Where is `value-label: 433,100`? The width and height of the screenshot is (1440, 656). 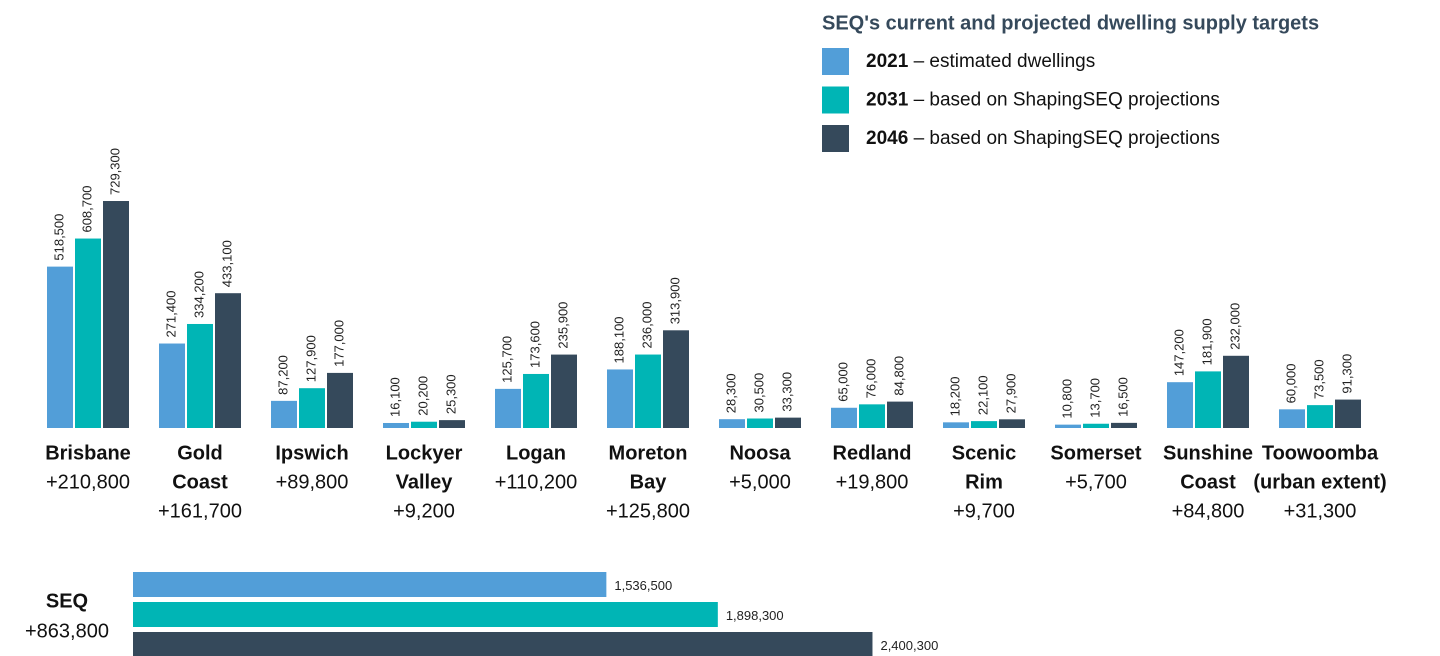
value-label: 433,100 is located at coordinates (226, 263).